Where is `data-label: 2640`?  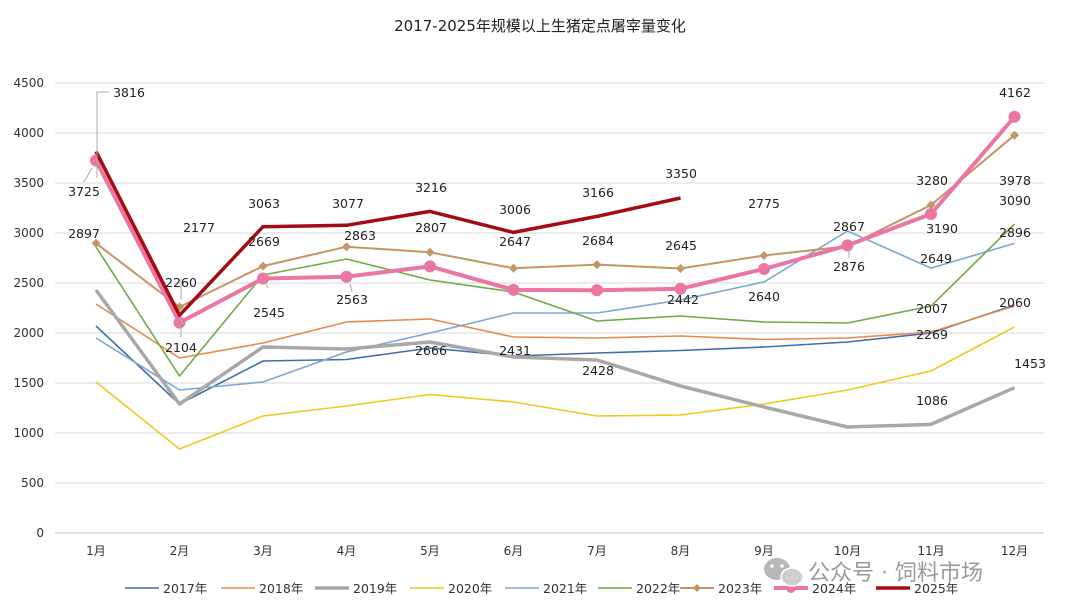 data-label: 2640 is located at coordinates (764, 296).